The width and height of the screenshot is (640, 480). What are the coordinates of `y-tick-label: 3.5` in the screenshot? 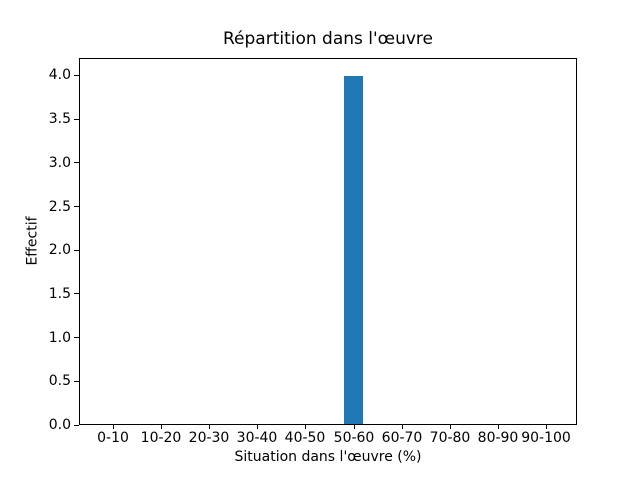 It's located at (59, 119).